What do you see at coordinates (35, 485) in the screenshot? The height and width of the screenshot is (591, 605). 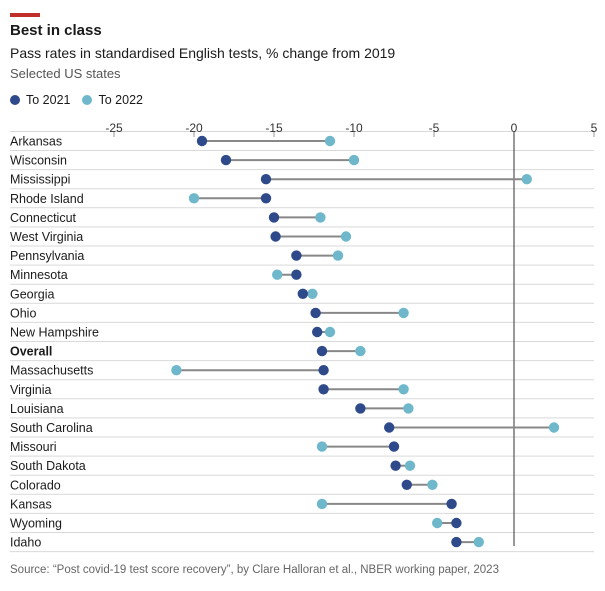 I see `category-label: Colorado` at bounding box center [35, 485].